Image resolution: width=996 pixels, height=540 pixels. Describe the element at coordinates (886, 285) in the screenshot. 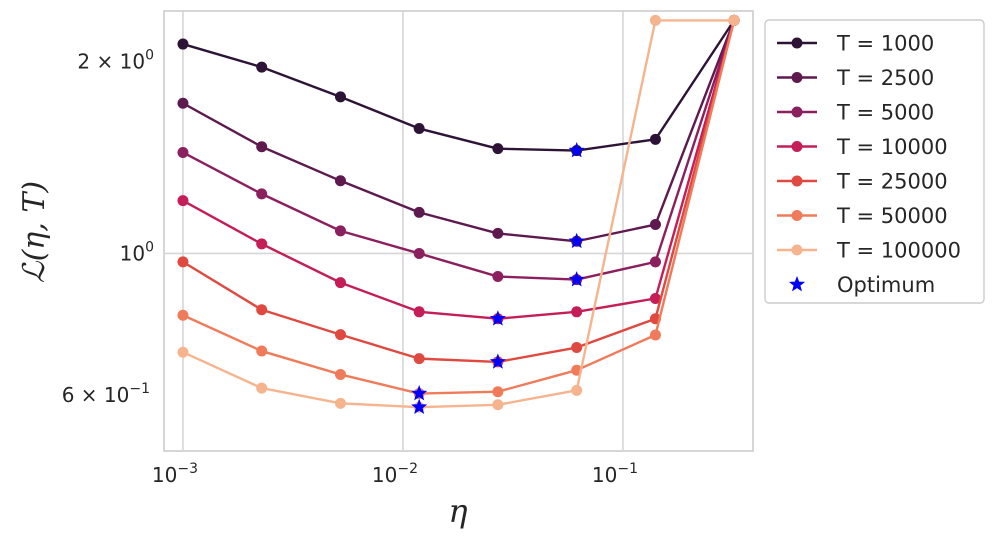

I see `legend-label: Optimum` at that location.